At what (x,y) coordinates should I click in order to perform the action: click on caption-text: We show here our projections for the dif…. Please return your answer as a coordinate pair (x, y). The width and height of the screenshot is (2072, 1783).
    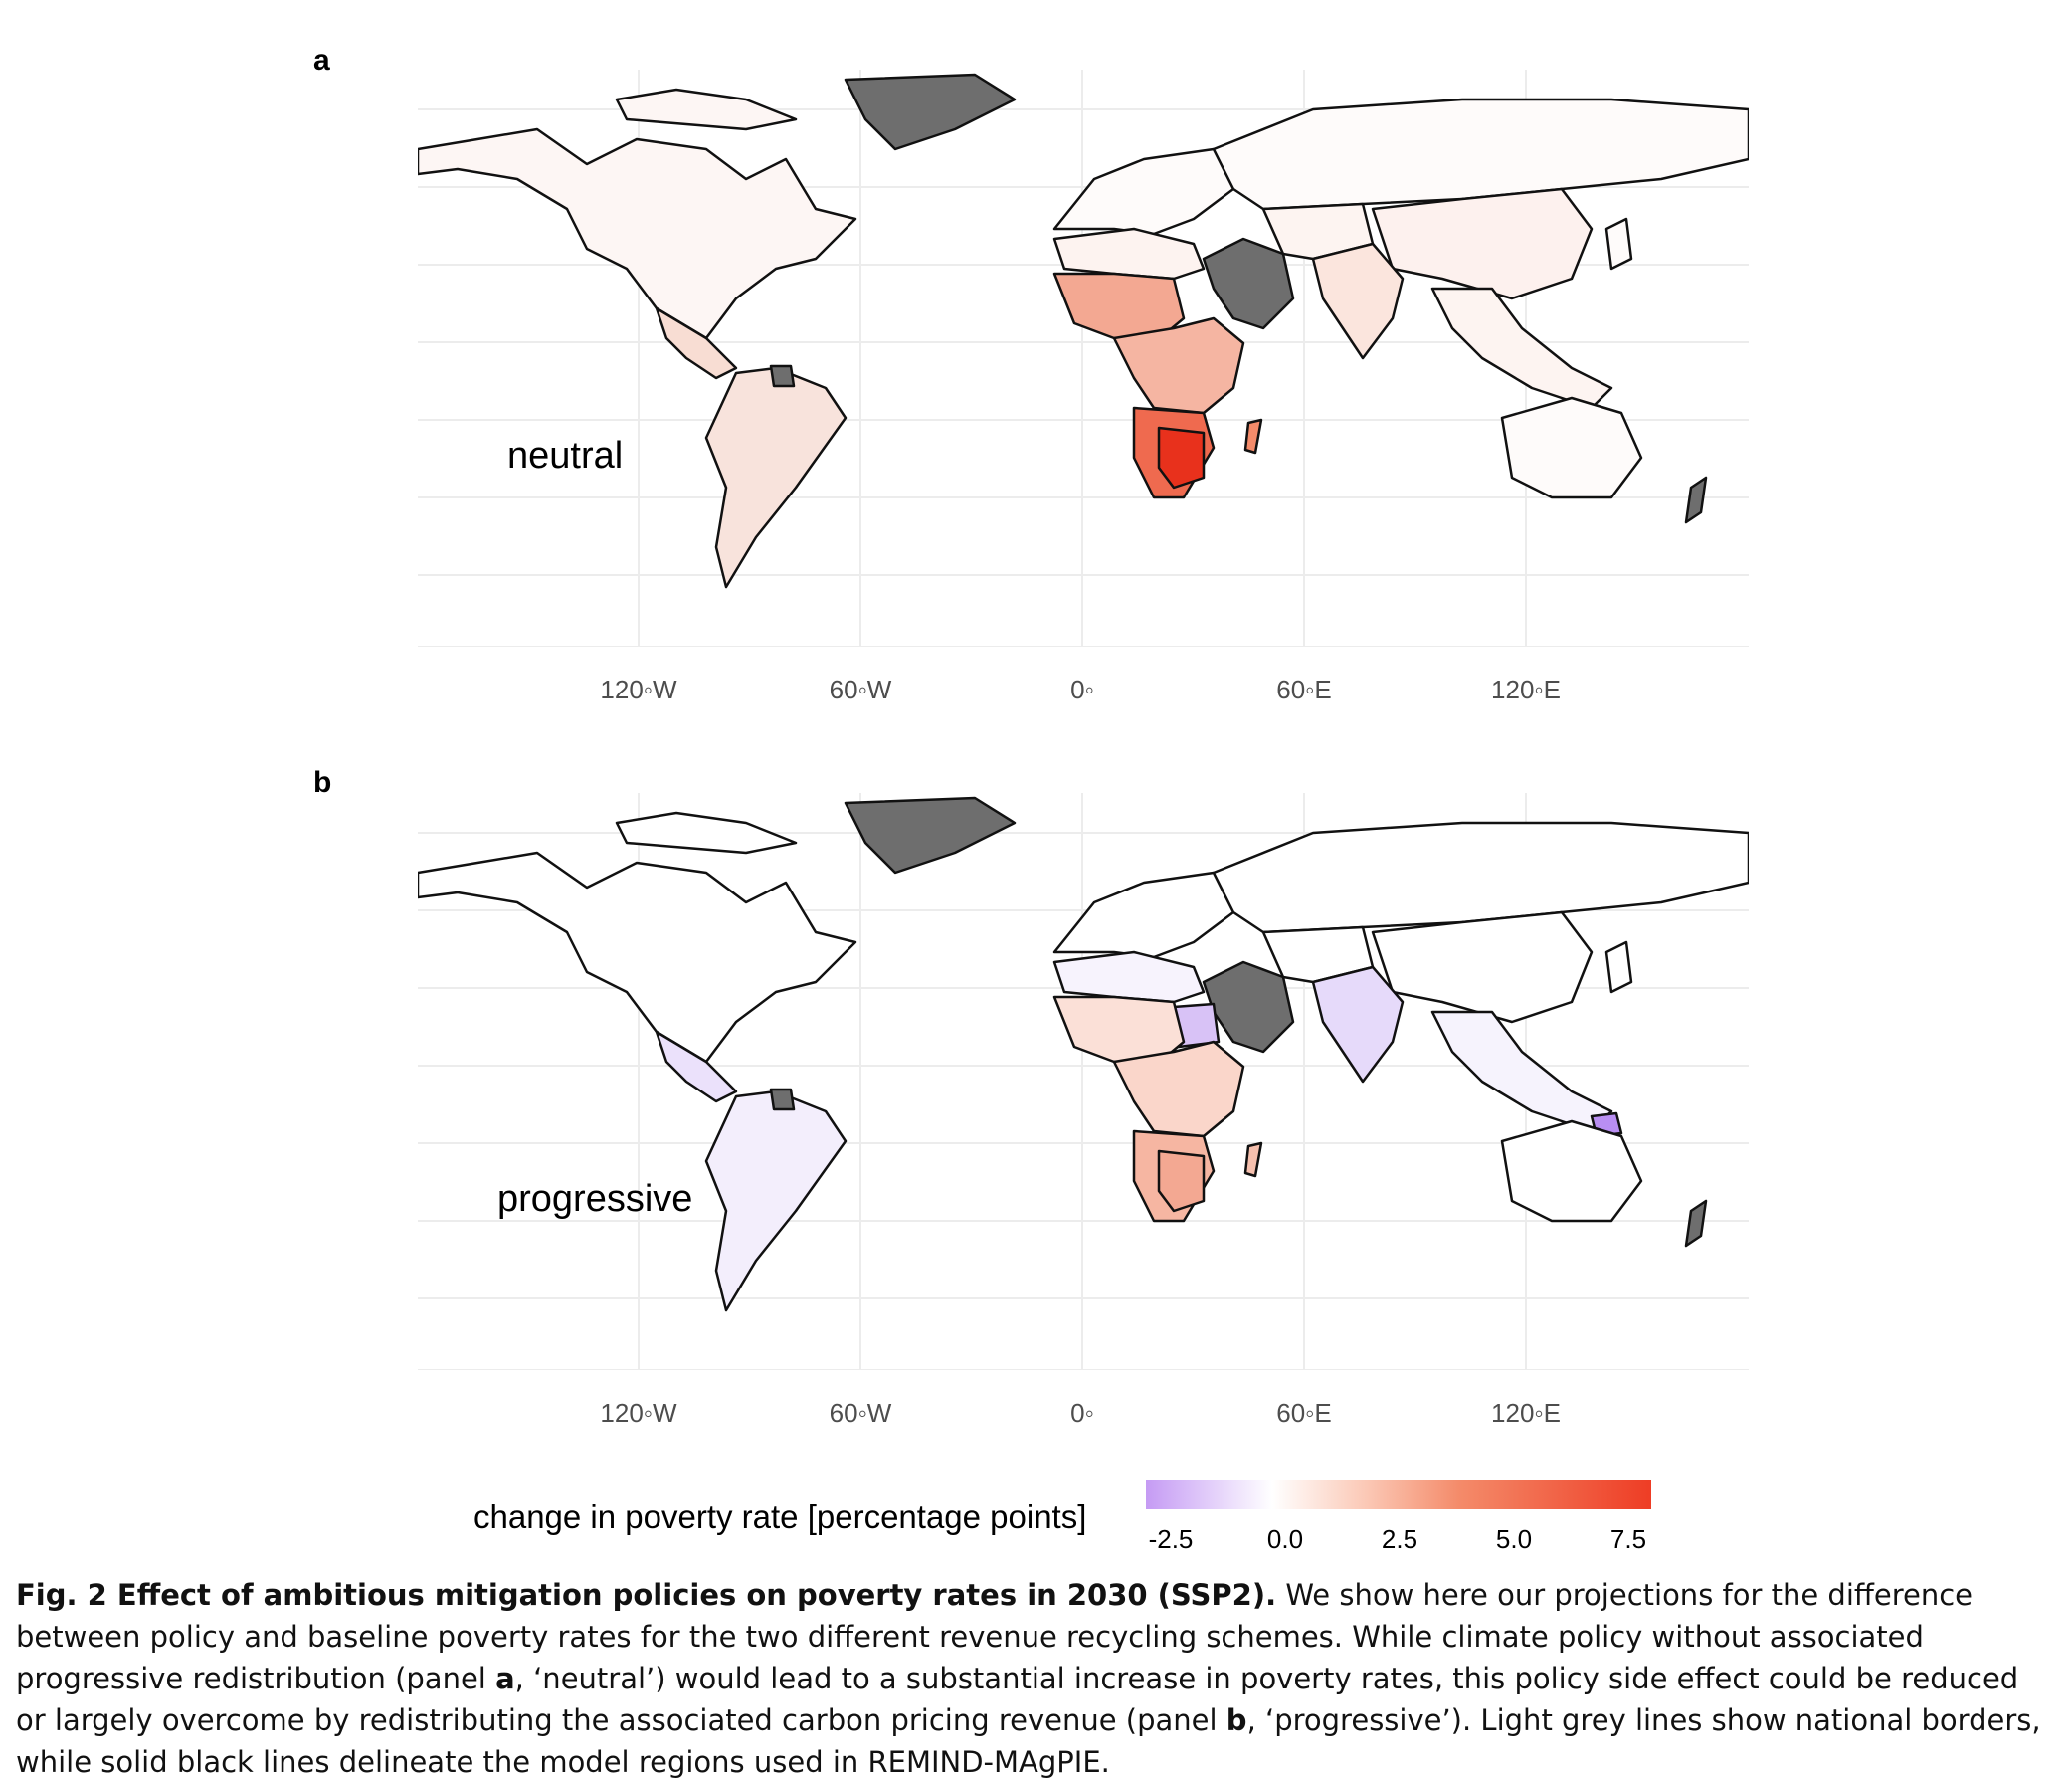
    Looking at the image, I should click on (995, 1636).